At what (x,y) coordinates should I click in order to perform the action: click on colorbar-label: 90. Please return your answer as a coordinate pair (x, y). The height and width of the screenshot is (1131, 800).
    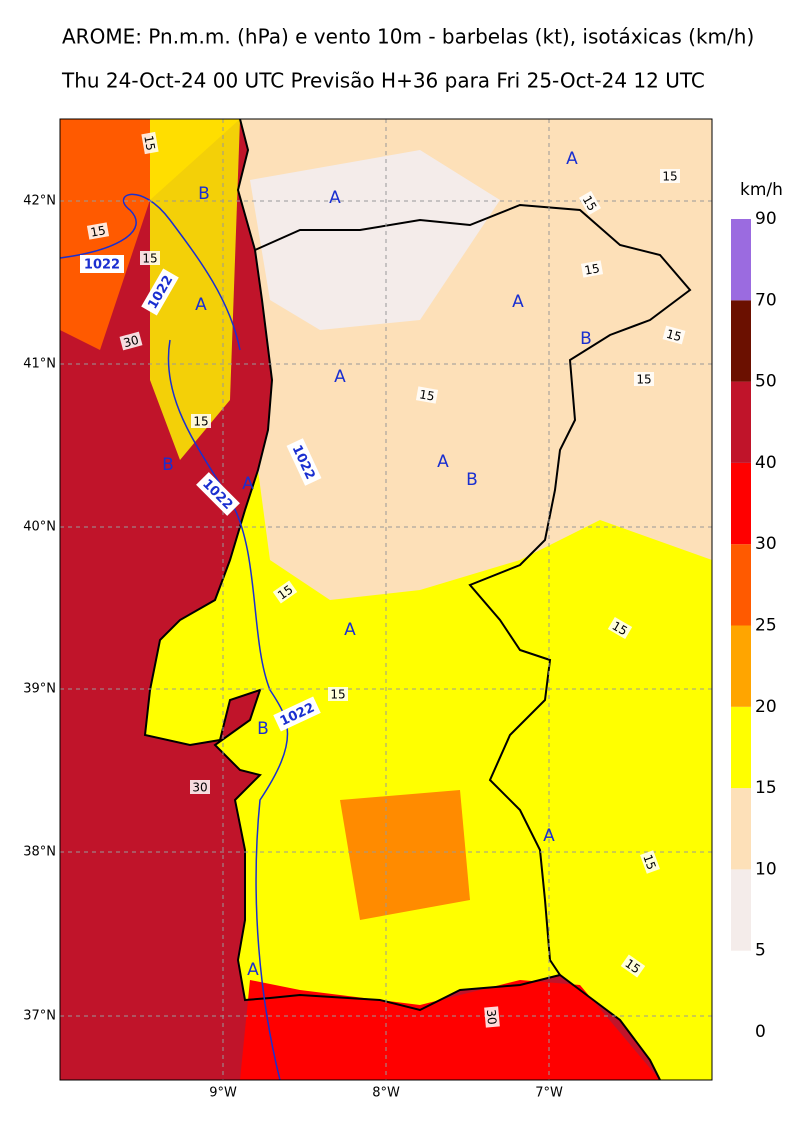
    Looking at the image, I should click on (766, 219).